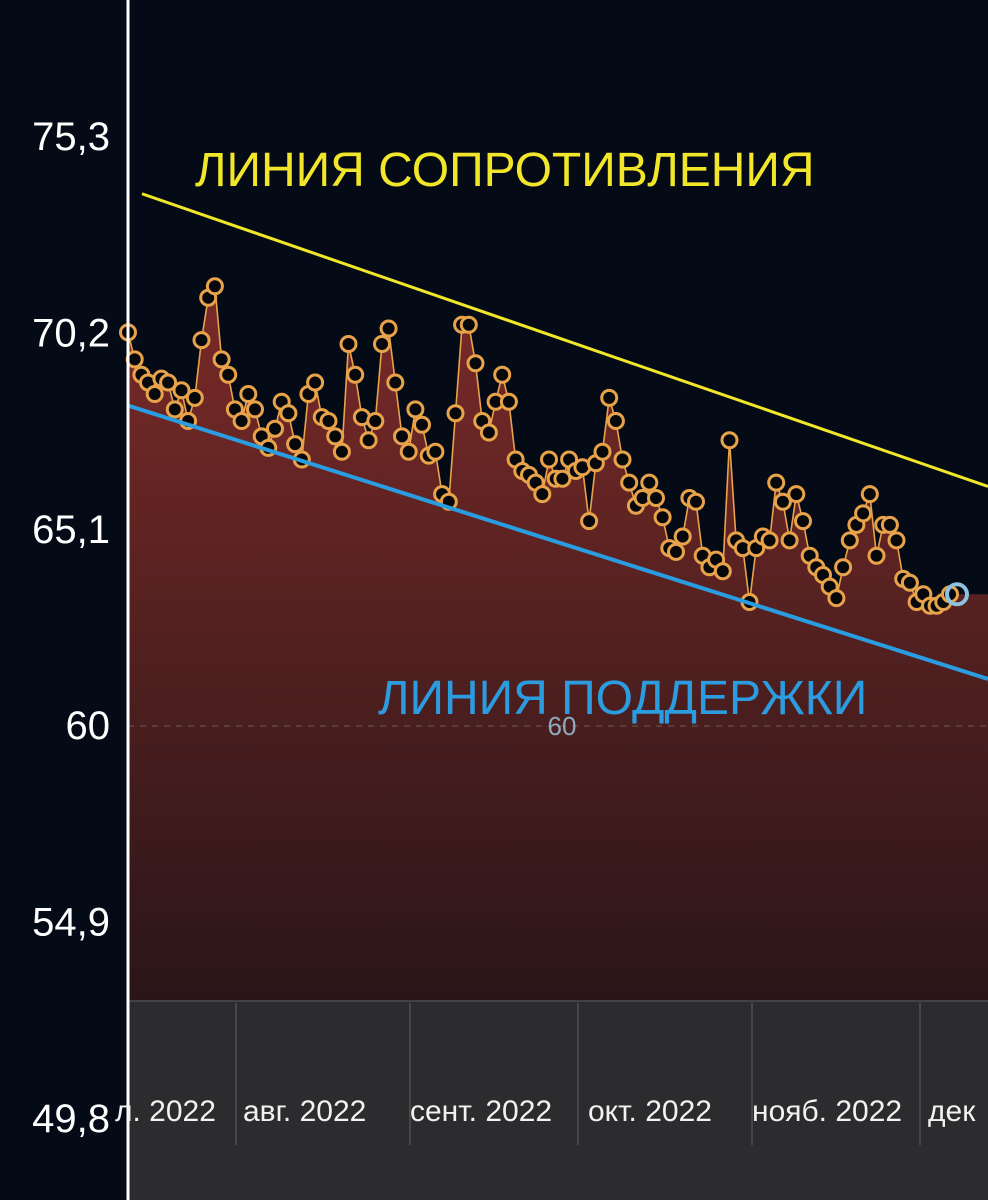  Describe the element at coordinates (71, 137) in the screenshot. I see `y-tick-label: 75,3` at that location.